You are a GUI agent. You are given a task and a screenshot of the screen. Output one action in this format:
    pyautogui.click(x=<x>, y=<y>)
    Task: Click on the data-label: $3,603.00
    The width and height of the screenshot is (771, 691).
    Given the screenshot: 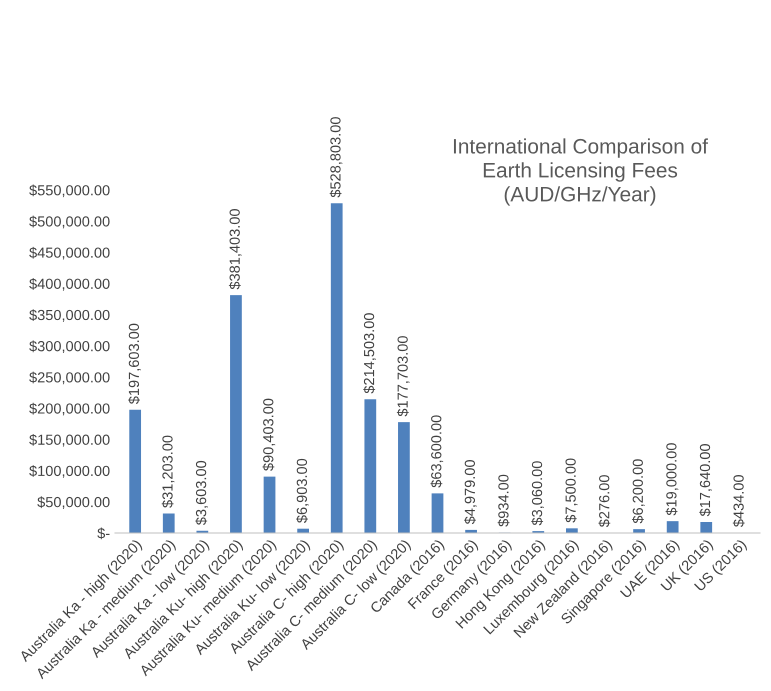 What is the action you would take?
    pyautogui.click(x=201, y=493)
    